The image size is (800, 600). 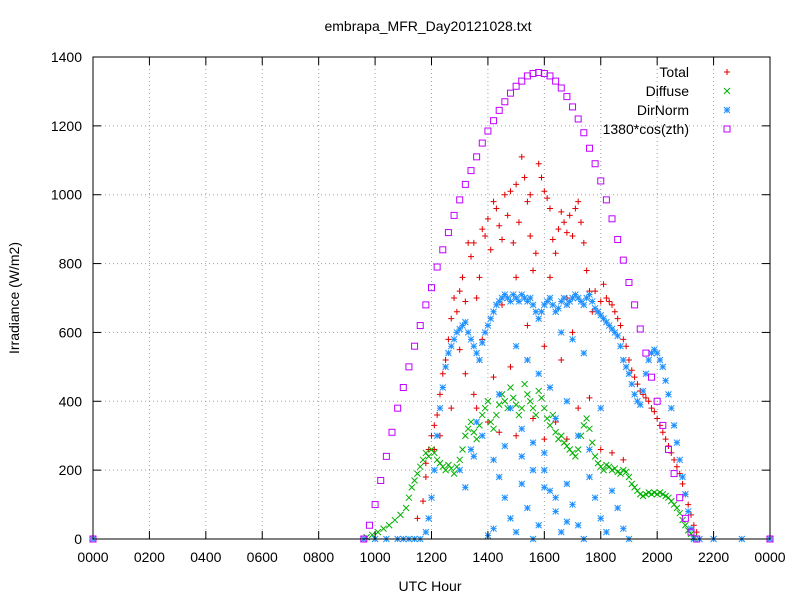 What do you see at coordinates (663, 110) in the screenshot?
I see `legend-entry-label: DirNorm` at bounding box center [663, 110].